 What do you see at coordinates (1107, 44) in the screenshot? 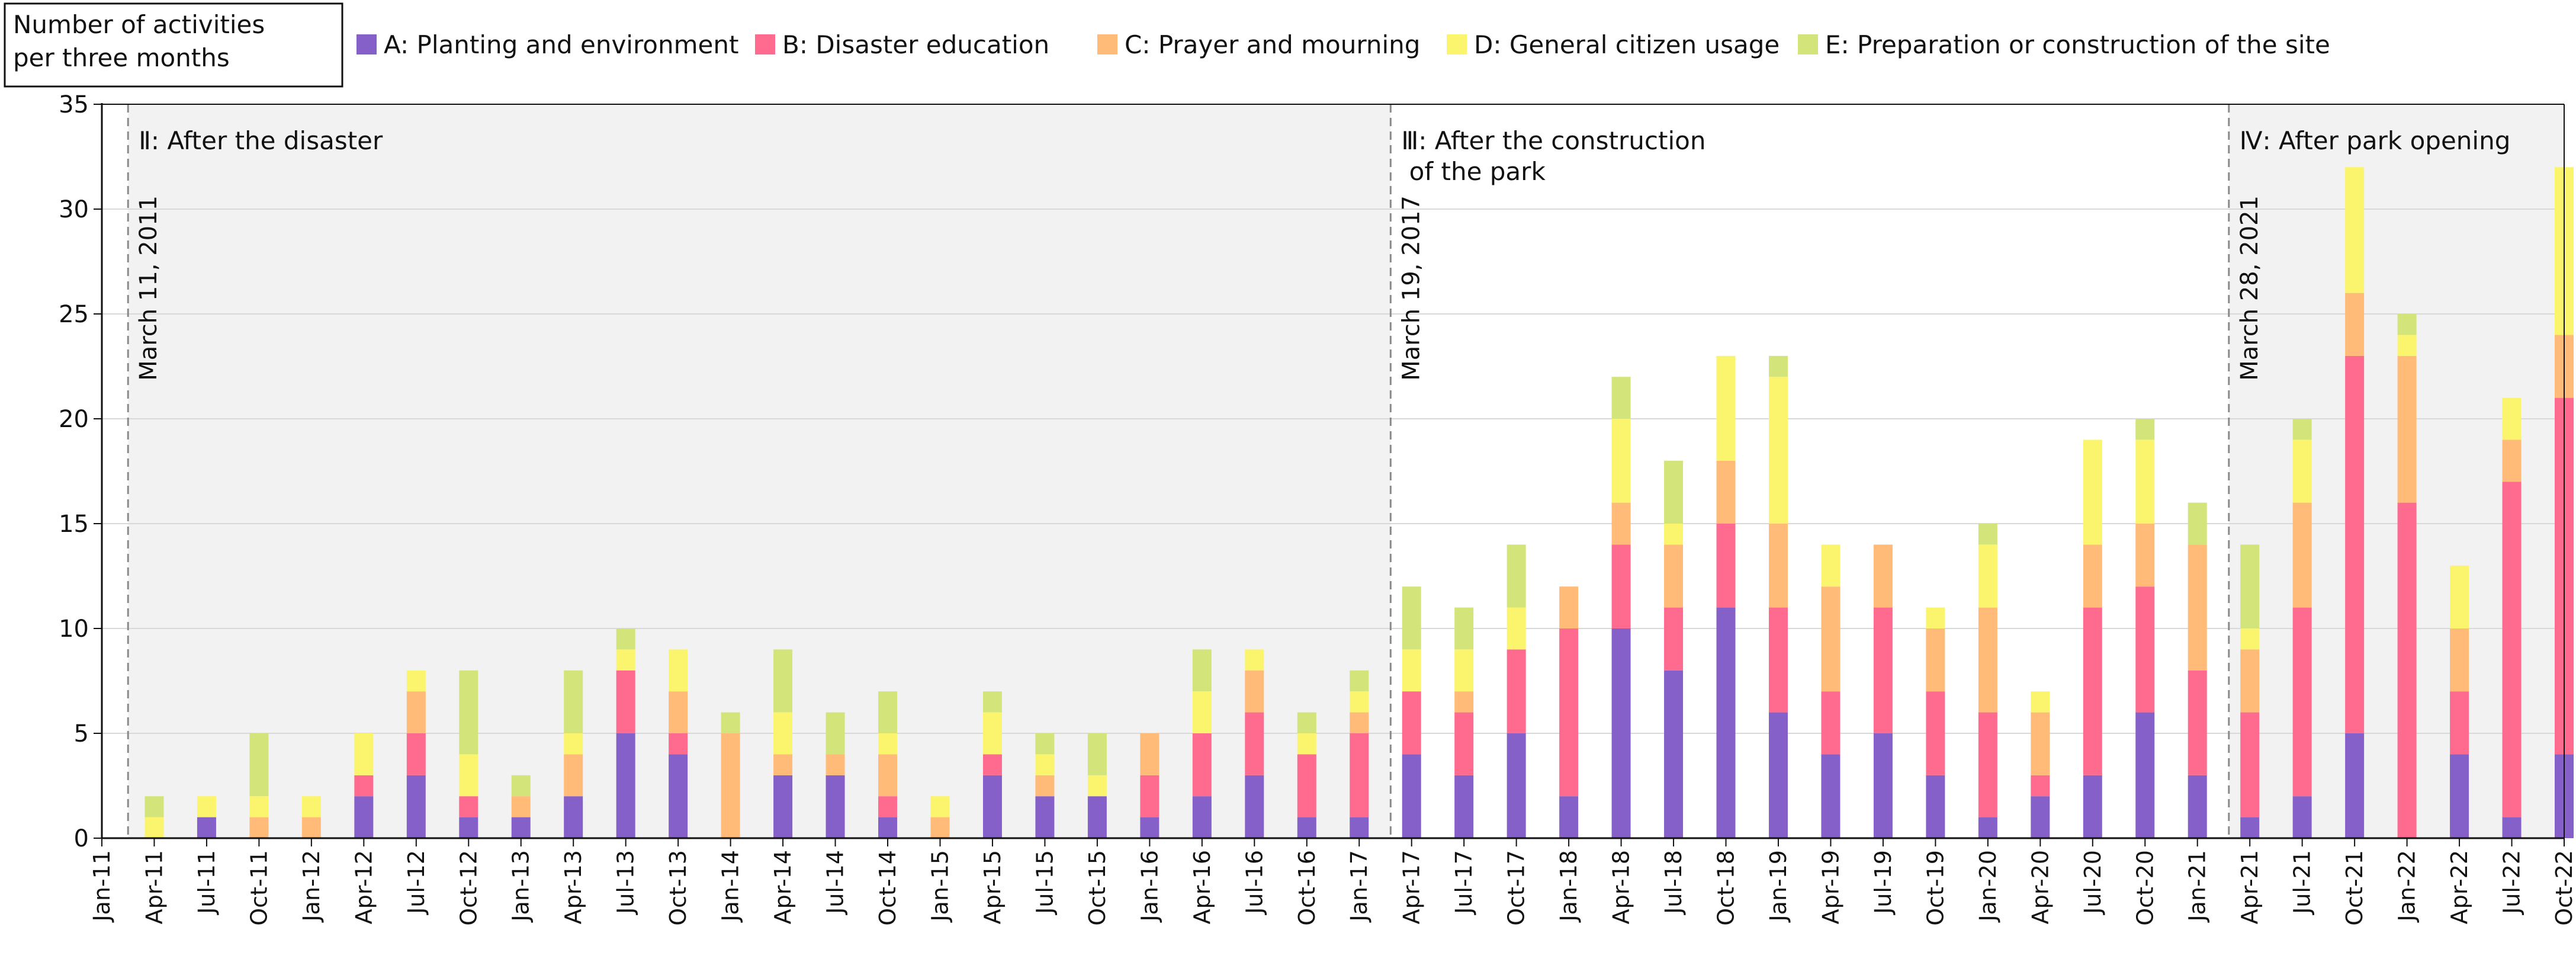
I see `legend-swatch-C` at bounding box center [1107, 44].